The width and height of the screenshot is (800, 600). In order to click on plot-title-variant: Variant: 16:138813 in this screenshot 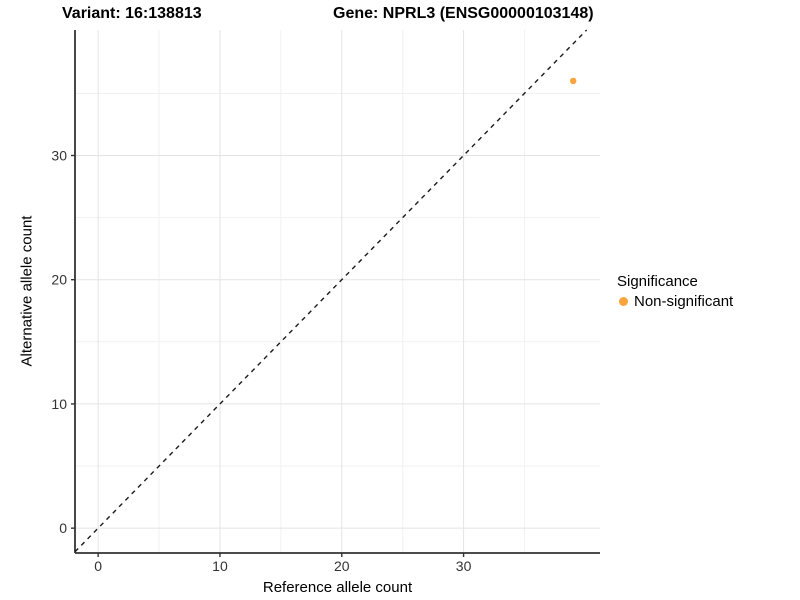, I will do `click(132, 13)`.